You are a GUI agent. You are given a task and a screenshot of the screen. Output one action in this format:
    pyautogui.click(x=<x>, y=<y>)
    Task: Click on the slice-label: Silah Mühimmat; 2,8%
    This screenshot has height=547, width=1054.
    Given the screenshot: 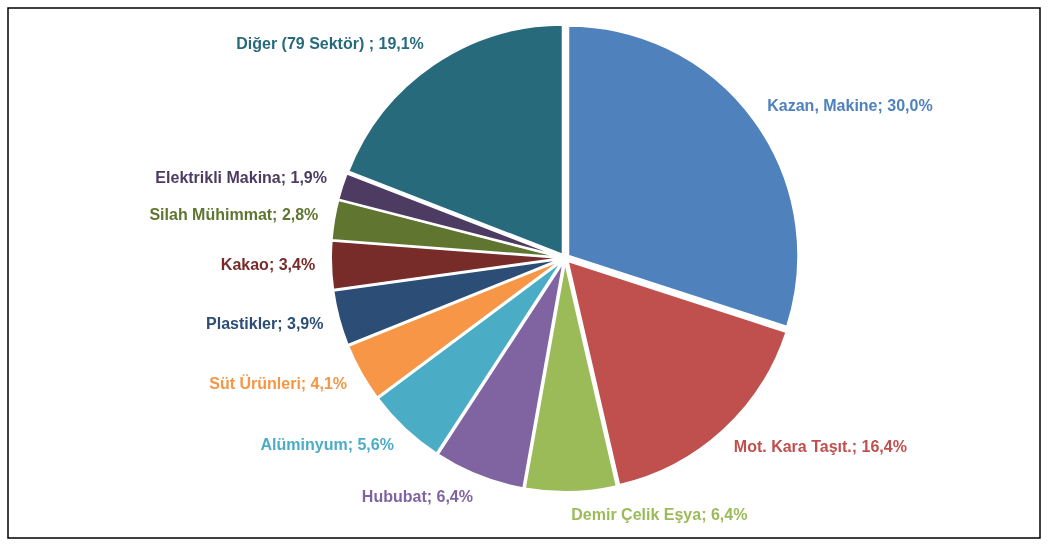 What is the action you would take?
    pyautogui.click(x=234, y=215)
    